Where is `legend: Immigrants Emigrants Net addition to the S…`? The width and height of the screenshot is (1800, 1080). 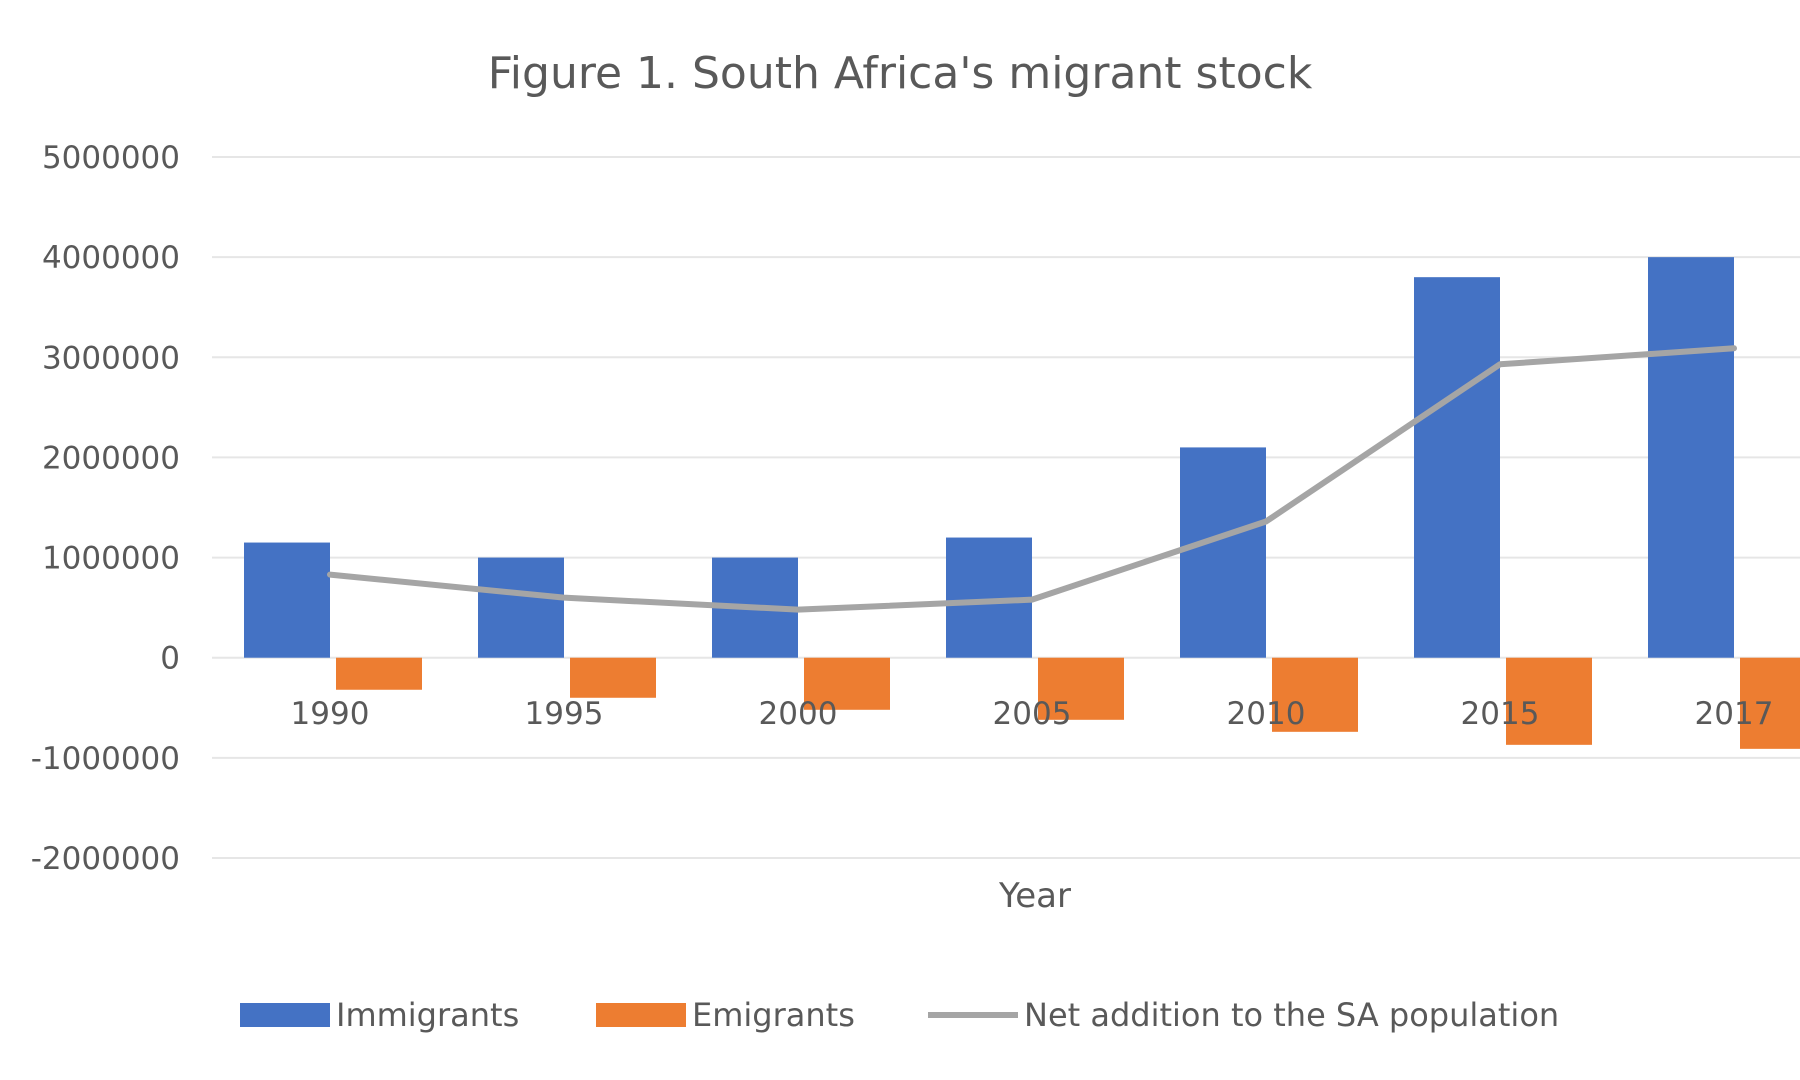
legend: Immigrants Emigrants Net addition to the S… is located at coordinates (899, 1015).